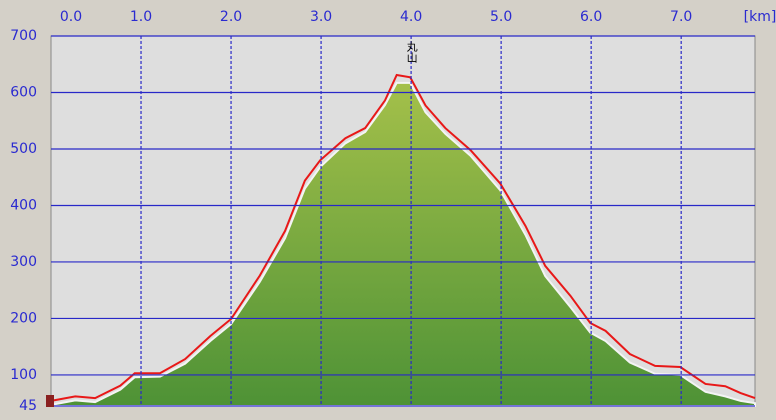 The image size is (776, 420). What do you see at coordinates (23, 375) in the screenshot?
I see `y-tick-label: 100` at bounding box center [23, 375].